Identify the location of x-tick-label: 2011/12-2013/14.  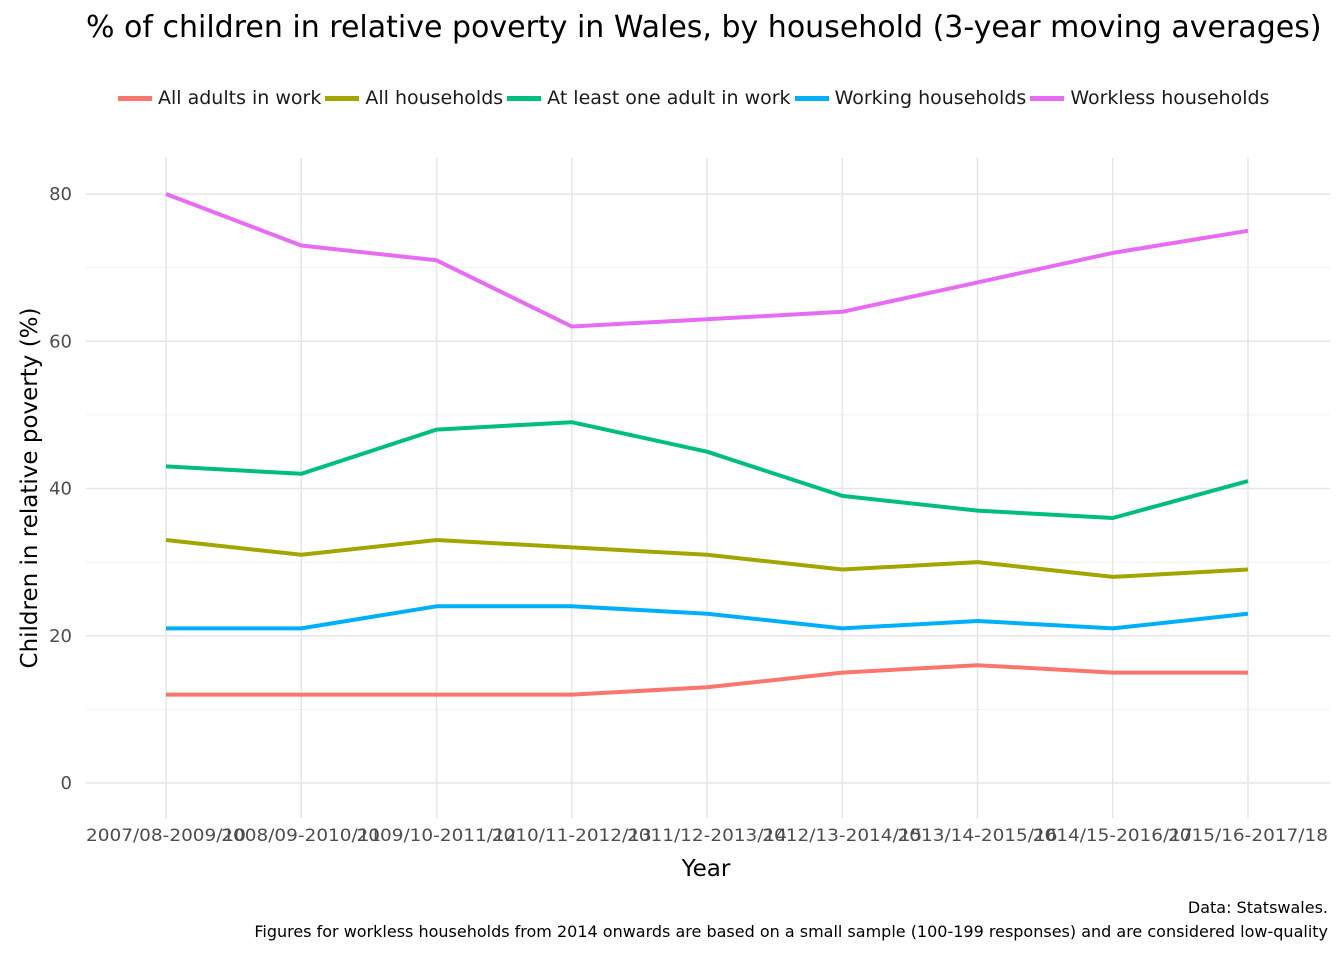
(707, 836).